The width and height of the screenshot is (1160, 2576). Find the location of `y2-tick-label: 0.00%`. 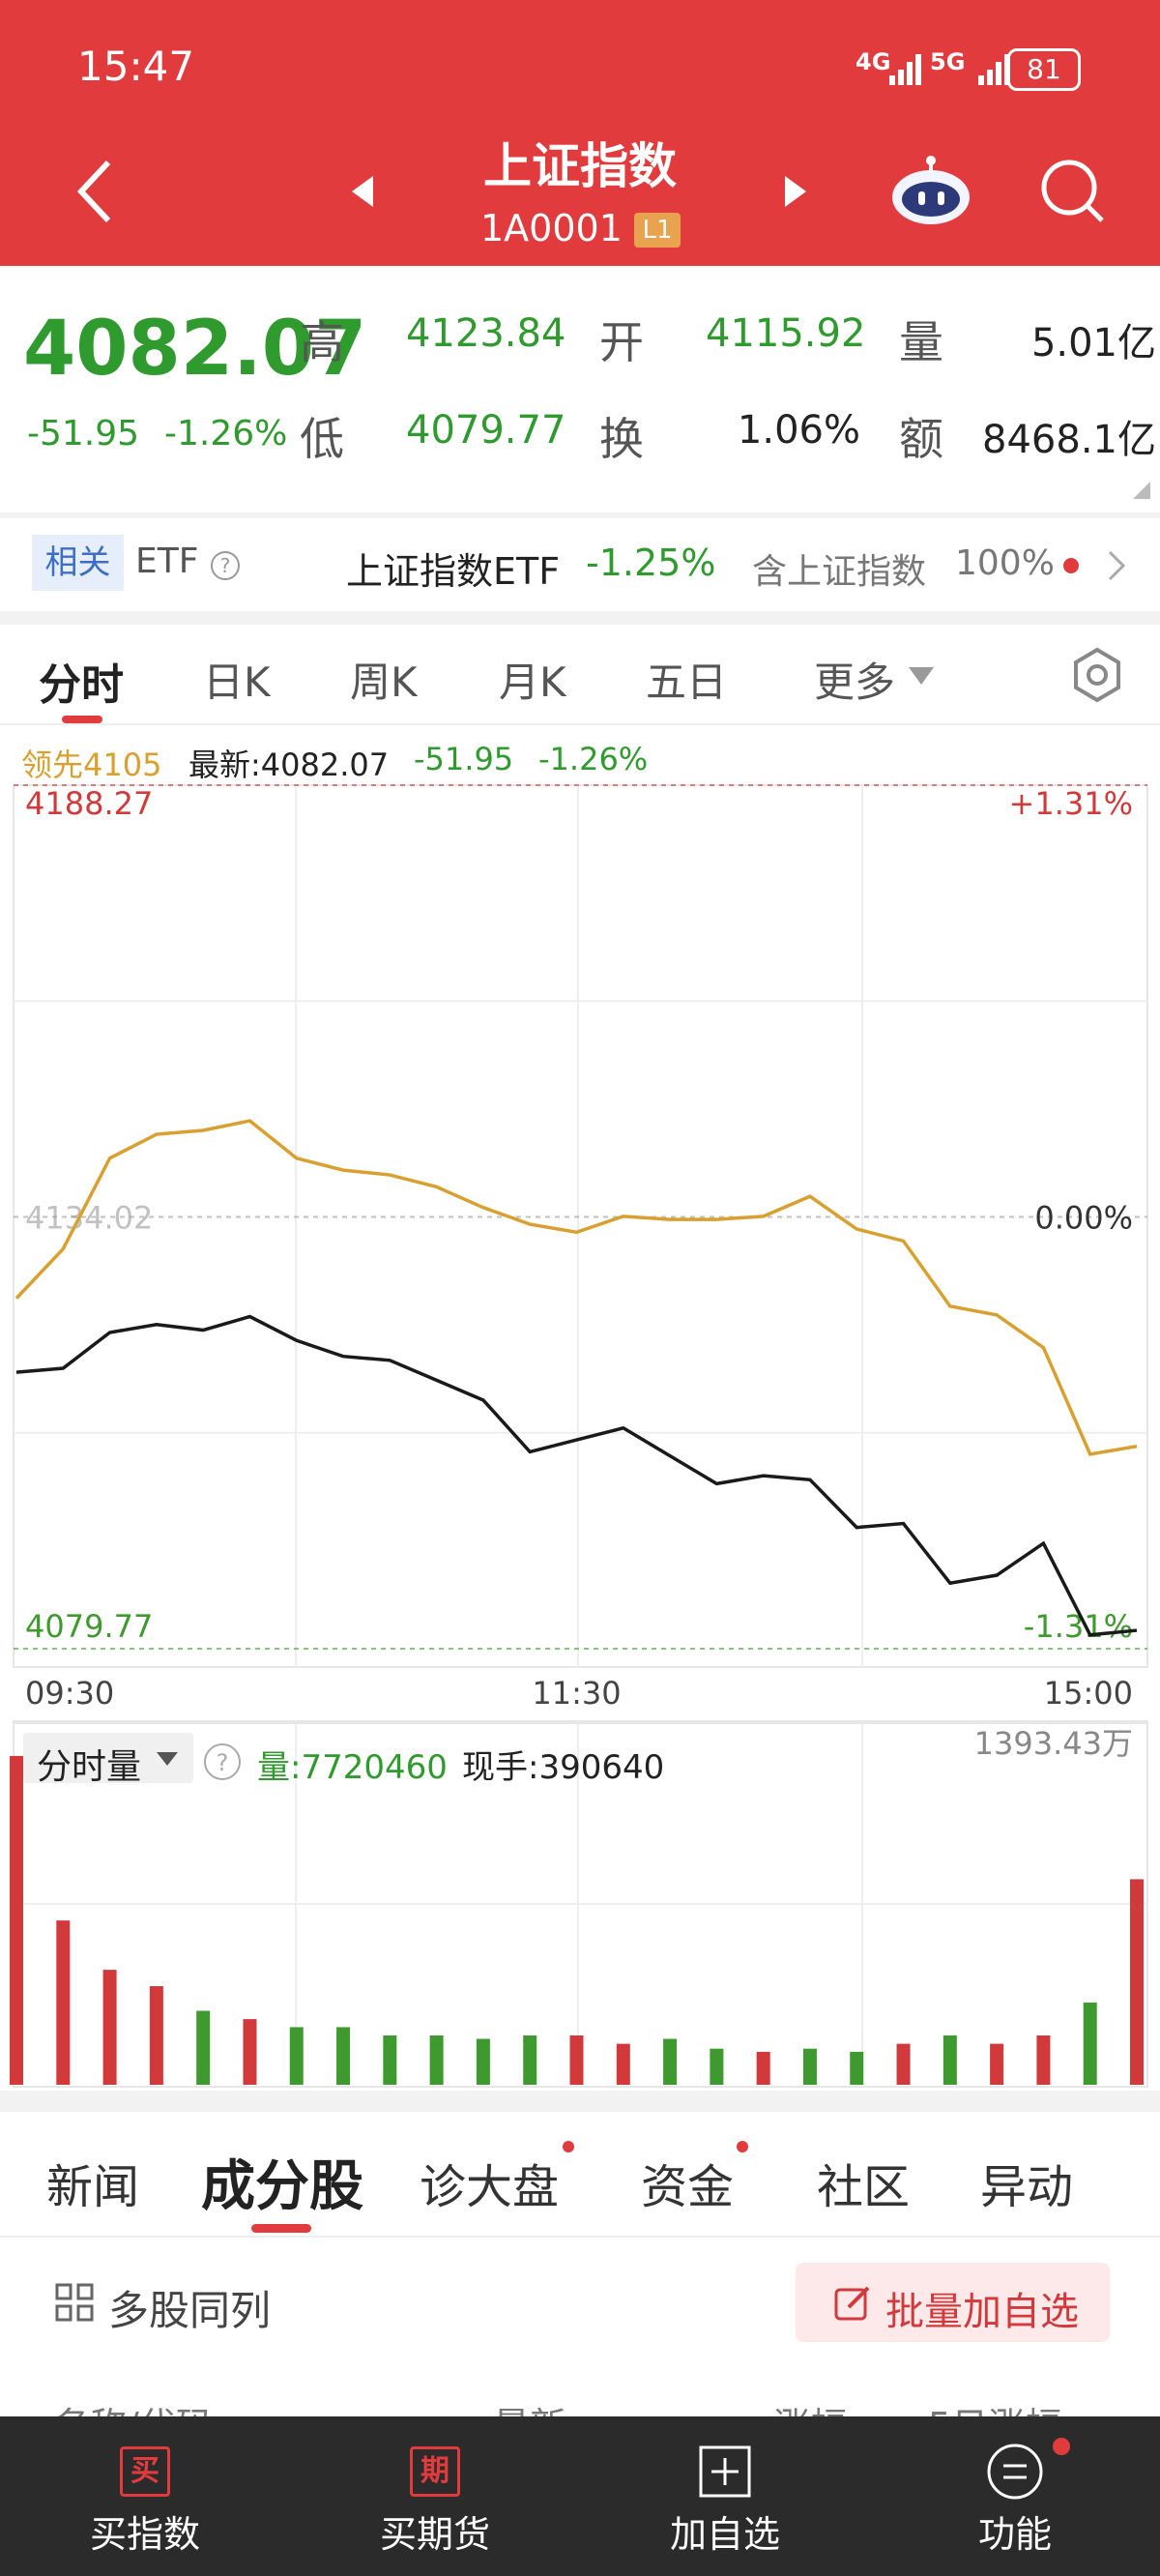

y2-tick-label: 0.00% is located at coordinates (1083, 1218).